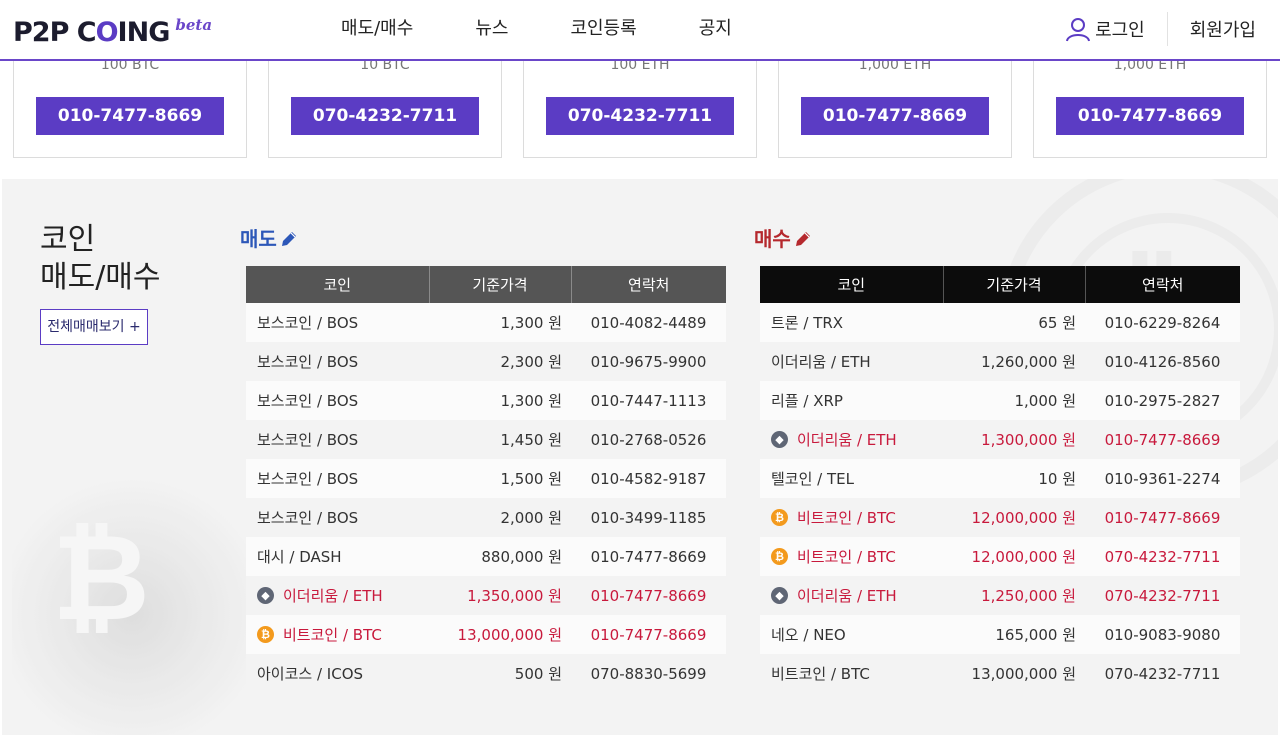 The image size is (1280, 735). I want to click on card-amount: 10 BTC, so click(385, 65).